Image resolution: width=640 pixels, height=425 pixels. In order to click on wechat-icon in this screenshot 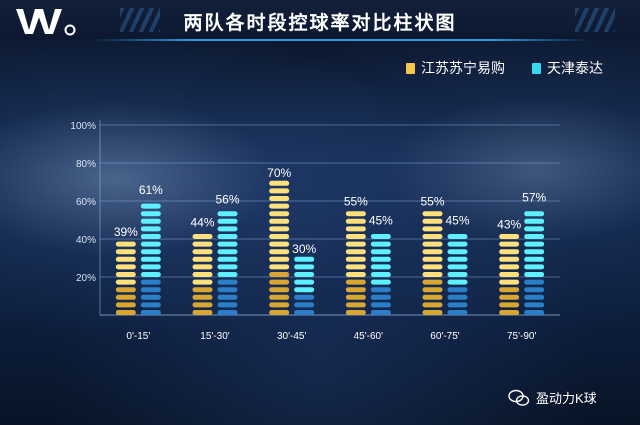, I will do `click(519, 397)`.